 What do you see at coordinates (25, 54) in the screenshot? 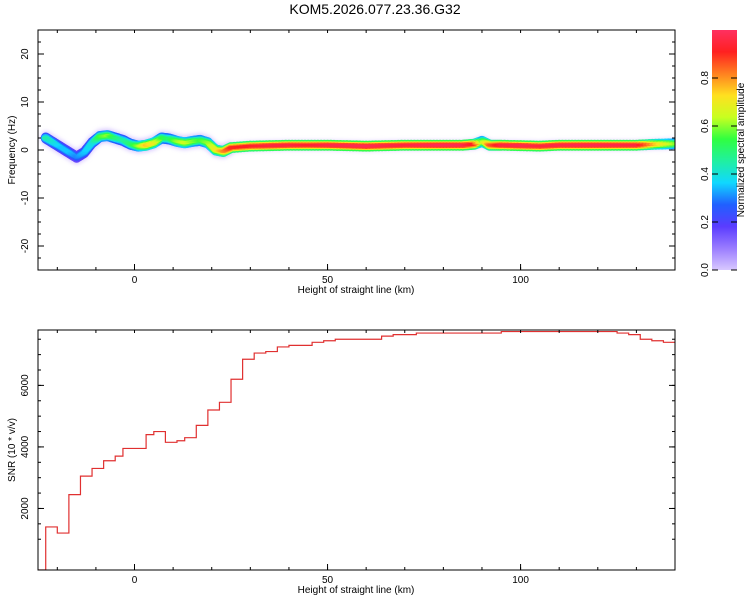
I see `y-tick-label: 20` at bounding box center [25, 54].